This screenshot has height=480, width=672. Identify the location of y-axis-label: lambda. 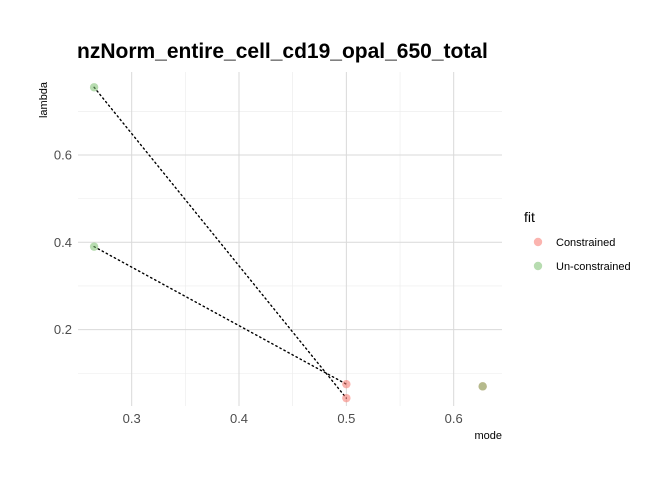
(44, 99).